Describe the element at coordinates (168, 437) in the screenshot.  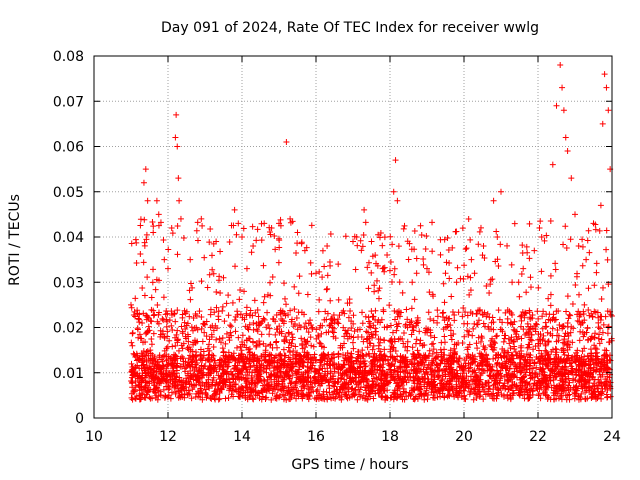
I see `x-tick-label: 12` at that location.